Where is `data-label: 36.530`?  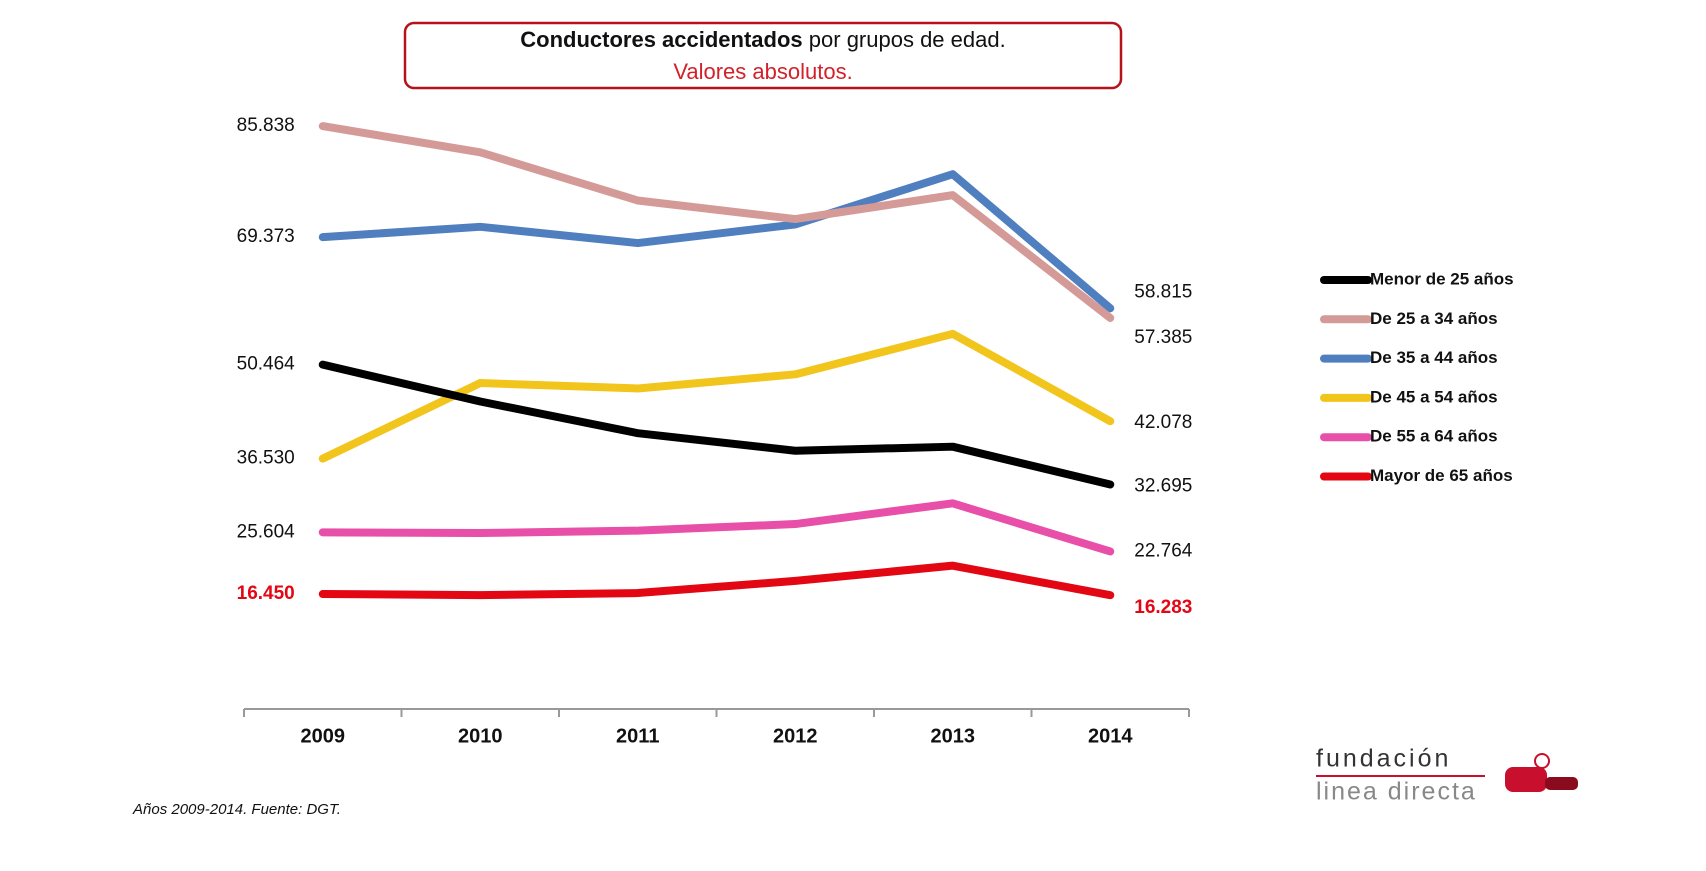
data-label: 36.530 is located at coordinates (266, 458).